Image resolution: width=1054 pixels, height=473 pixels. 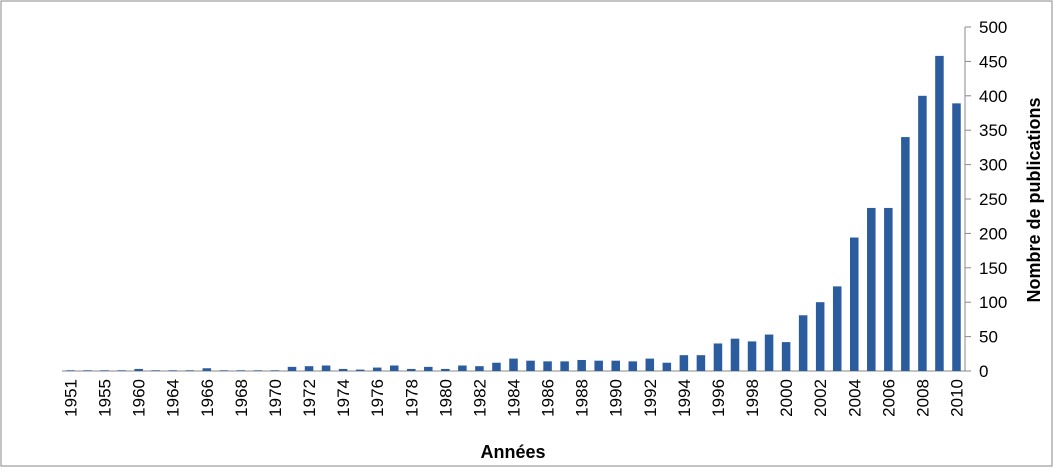 I want to click on x-tick-label: 1974, so click(x=343, y=398).